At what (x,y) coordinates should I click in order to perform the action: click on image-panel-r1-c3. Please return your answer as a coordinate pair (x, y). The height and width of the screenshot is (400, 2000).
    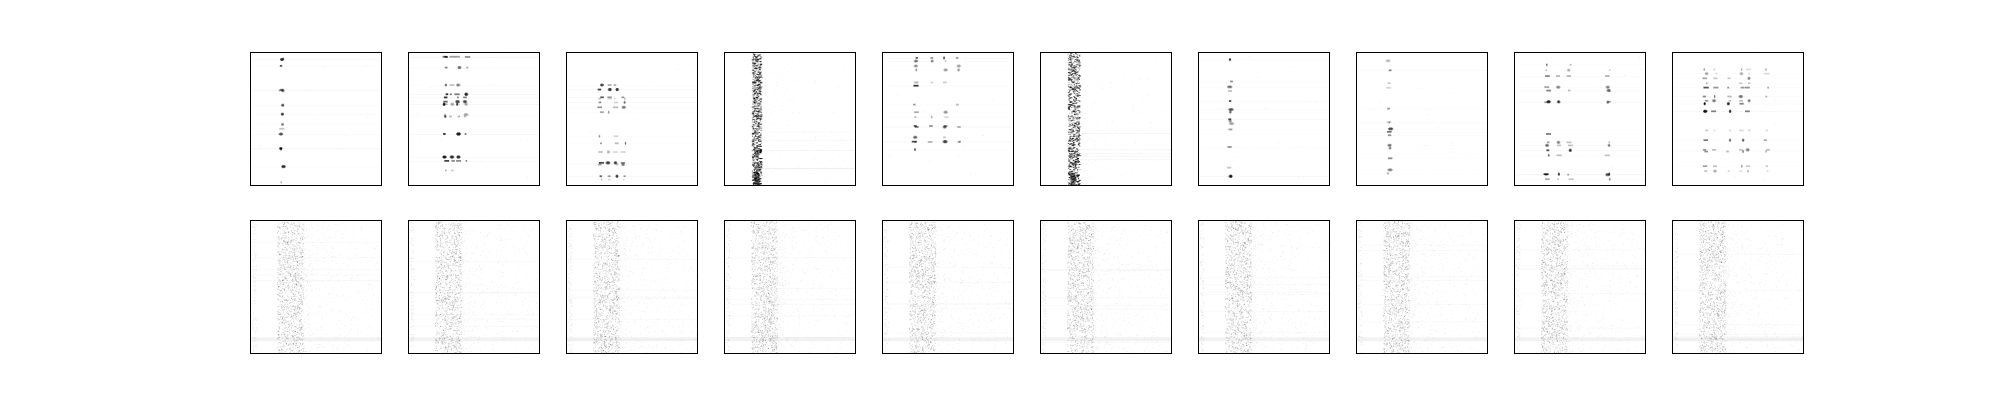
    Looking at the image, I should click on (632, 119).